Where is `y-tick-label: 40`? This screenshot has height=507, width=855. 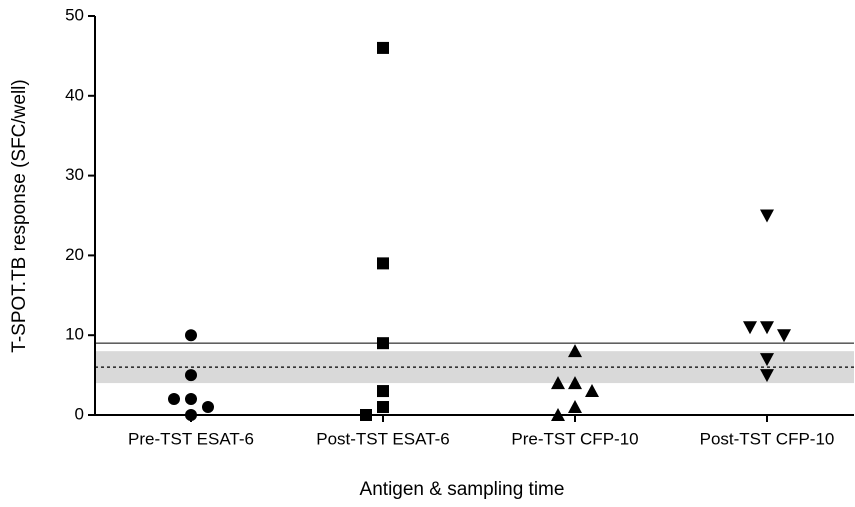 y-tick-label: 40 is located at coordinates (74, 94).